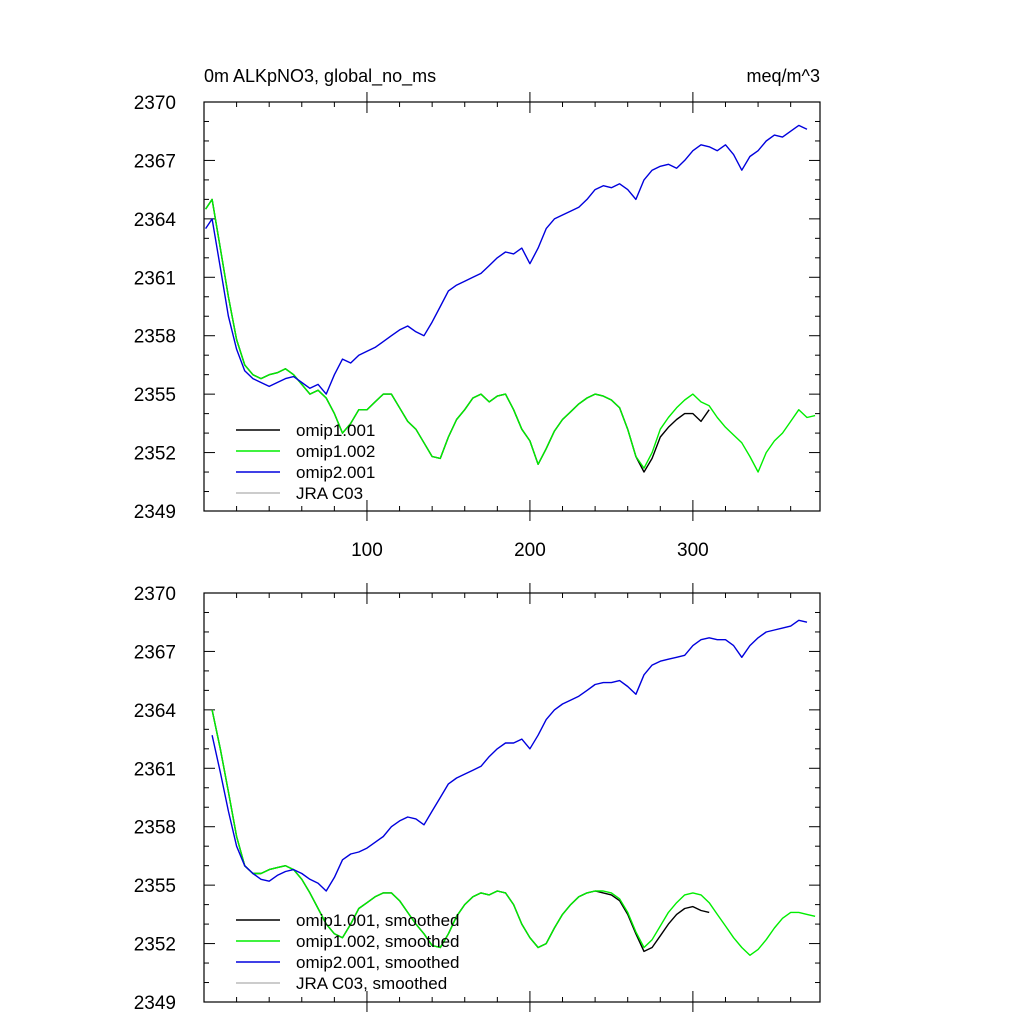 The image size is (1024, 1024). What do you see at coordinates (335, 430) in the screenshot?
I see `legend-label: omip1.001` at bounding box center [335, 430].